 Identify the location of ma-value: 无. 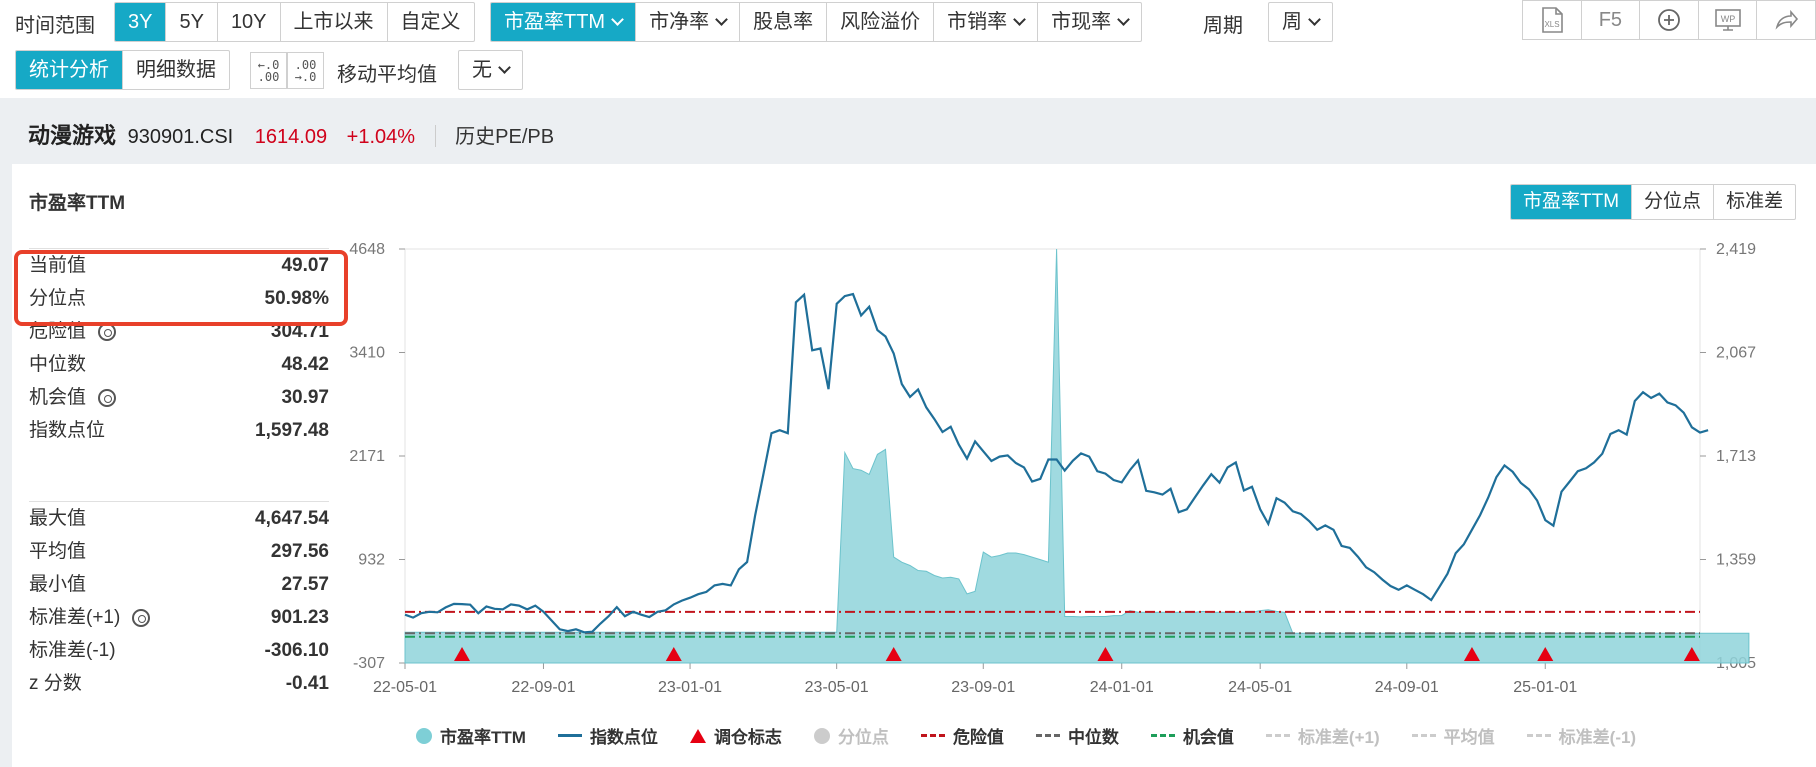
(482, 70).